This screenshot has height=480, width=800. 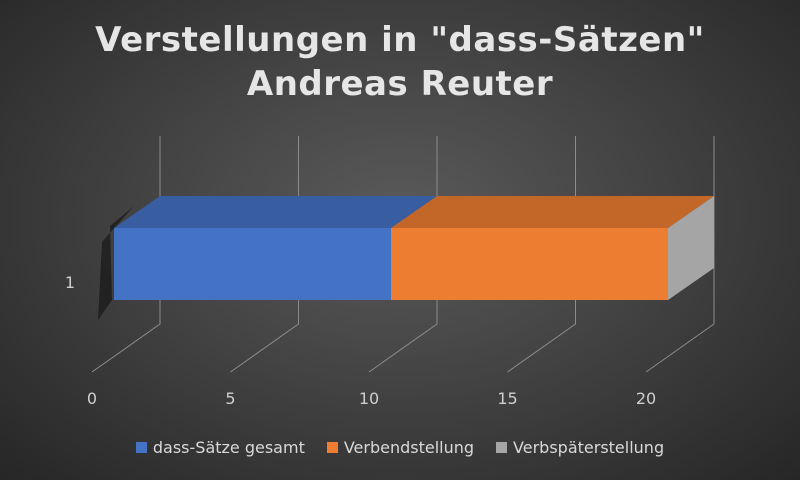 What do you see at coordinates (116, 263) in the screenshot?
I see `bar-shadow` at bounding box center [116, 263].